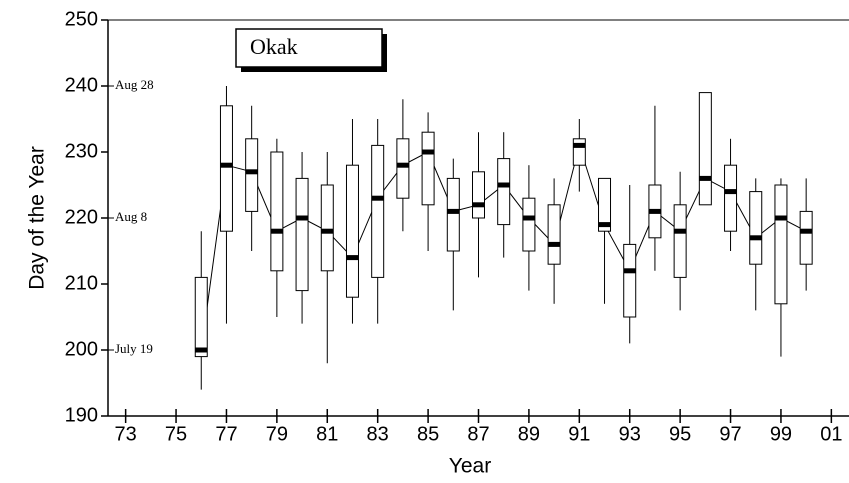 The width and height of the screenshot is (849, 483). I want to click on x-tick-label: 79, so click(277, 434).